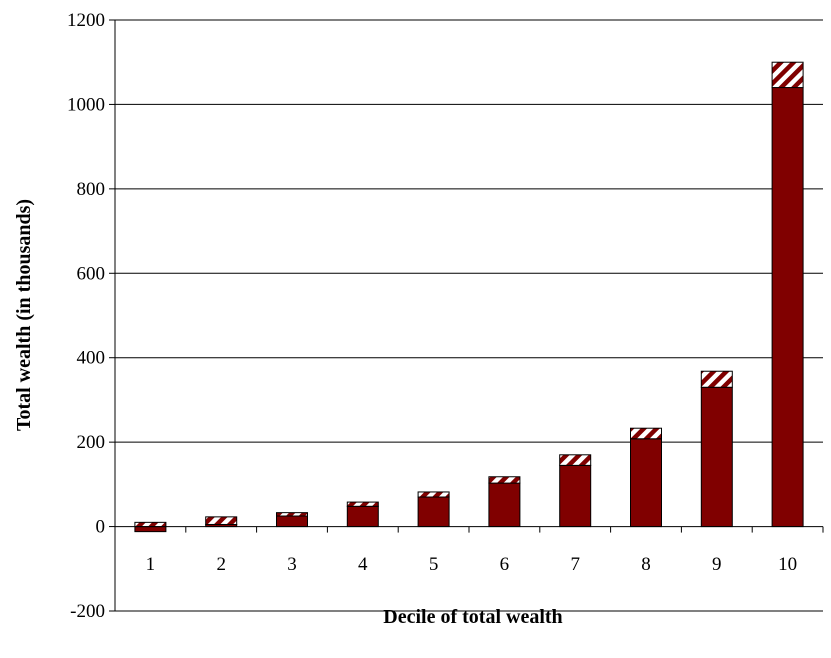 The image size is (831, 658). What do you see at coordinates (91, 442) in the screenshot?
I see `y-tick-label: 200` at bounding box center [91, 442].